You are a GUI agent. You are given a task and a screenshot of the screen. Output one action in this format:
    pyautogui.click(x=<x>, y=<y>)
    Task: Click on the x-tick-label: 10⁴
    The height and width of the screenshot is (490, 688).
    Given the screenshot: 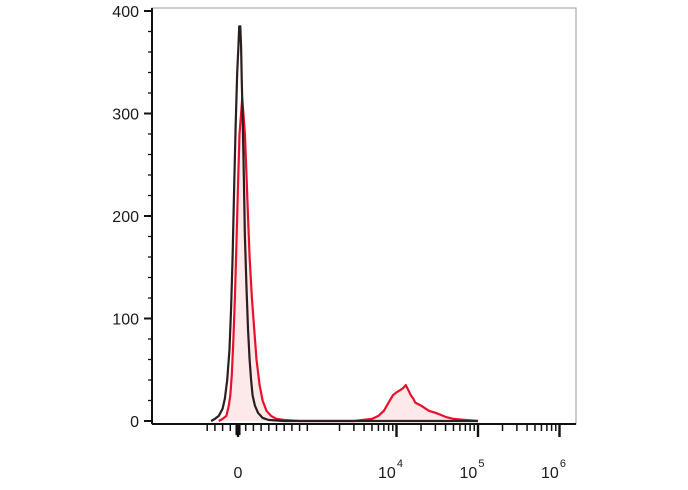 What is the action you would take?
    pyautogui.click(x=390, y=470)
    